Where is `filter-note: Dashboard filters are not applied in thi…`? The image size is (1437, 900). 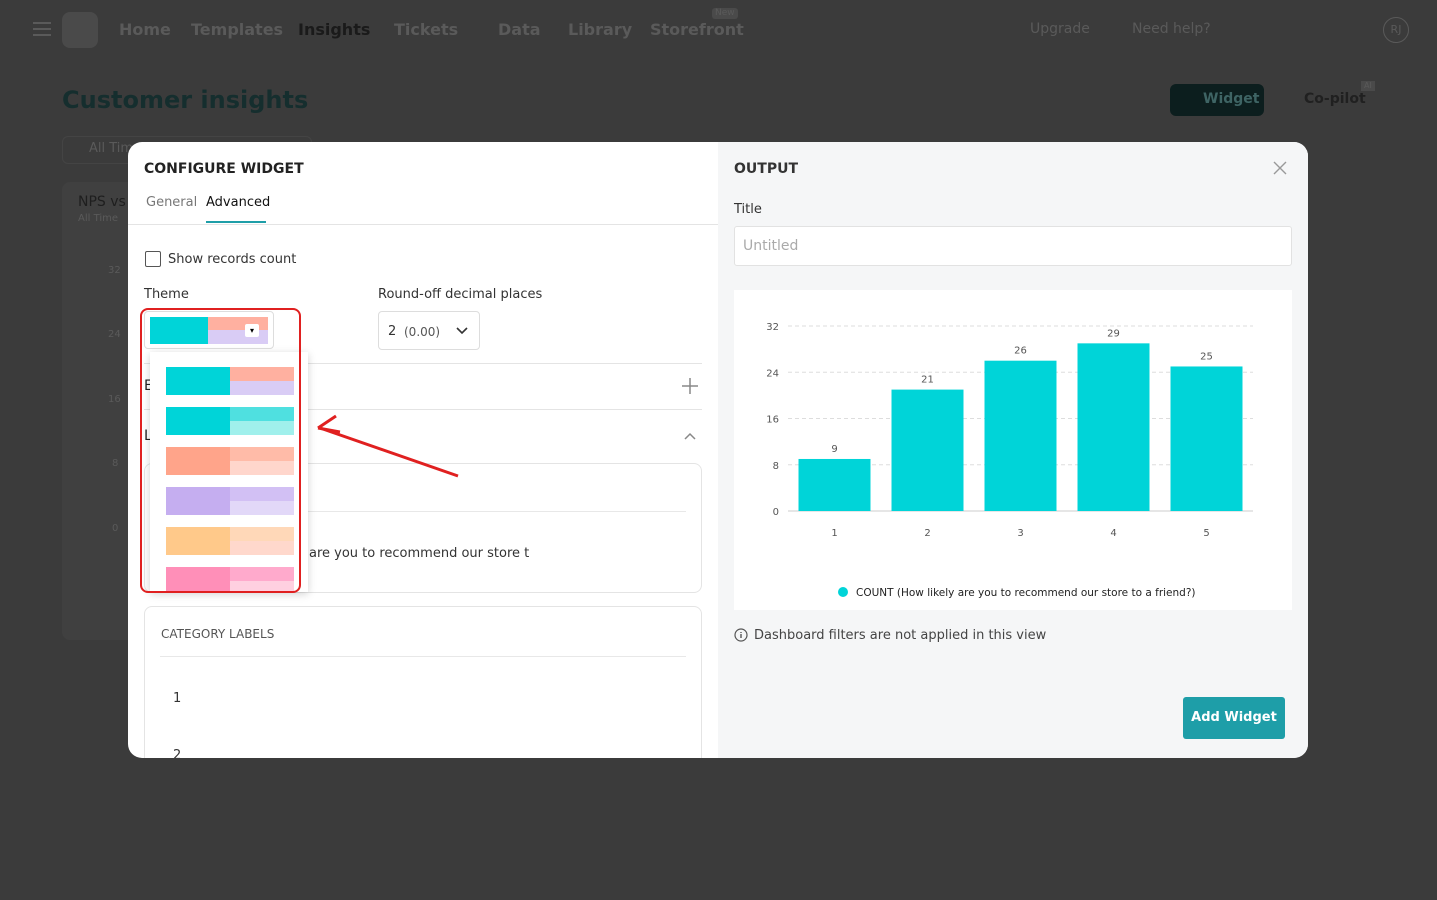
filter-note: Dashboard filters are not applied in thi… is located at coordinates (900, 635).